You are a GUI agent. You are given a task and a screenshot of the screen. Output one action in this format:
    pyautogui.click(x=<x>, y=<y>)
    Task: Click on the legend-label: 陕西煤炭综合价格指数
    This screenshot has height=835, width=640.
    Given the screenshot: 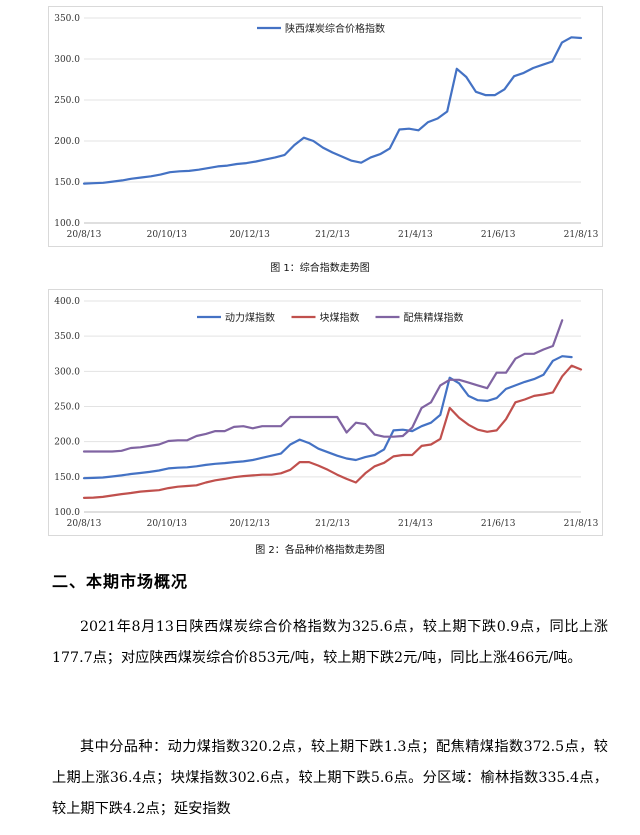 What is the action you would take?
    pyautogui.click(x=335, y=28)
    